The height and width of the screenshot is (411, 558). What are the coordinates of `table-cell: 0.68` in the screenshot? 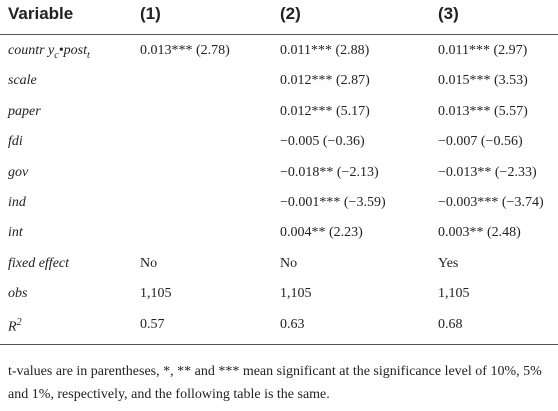 It's located at (450, 324).